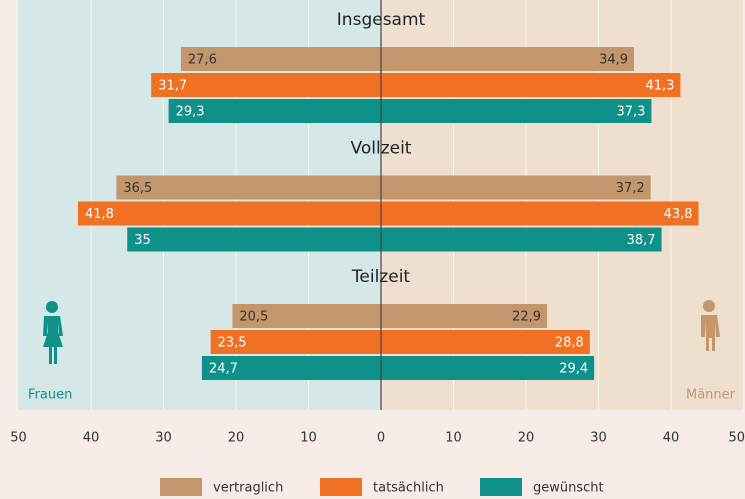 This screenshot has width=745, height=499. I want to click on legend-label: tatsächlich, so click(408, 488).